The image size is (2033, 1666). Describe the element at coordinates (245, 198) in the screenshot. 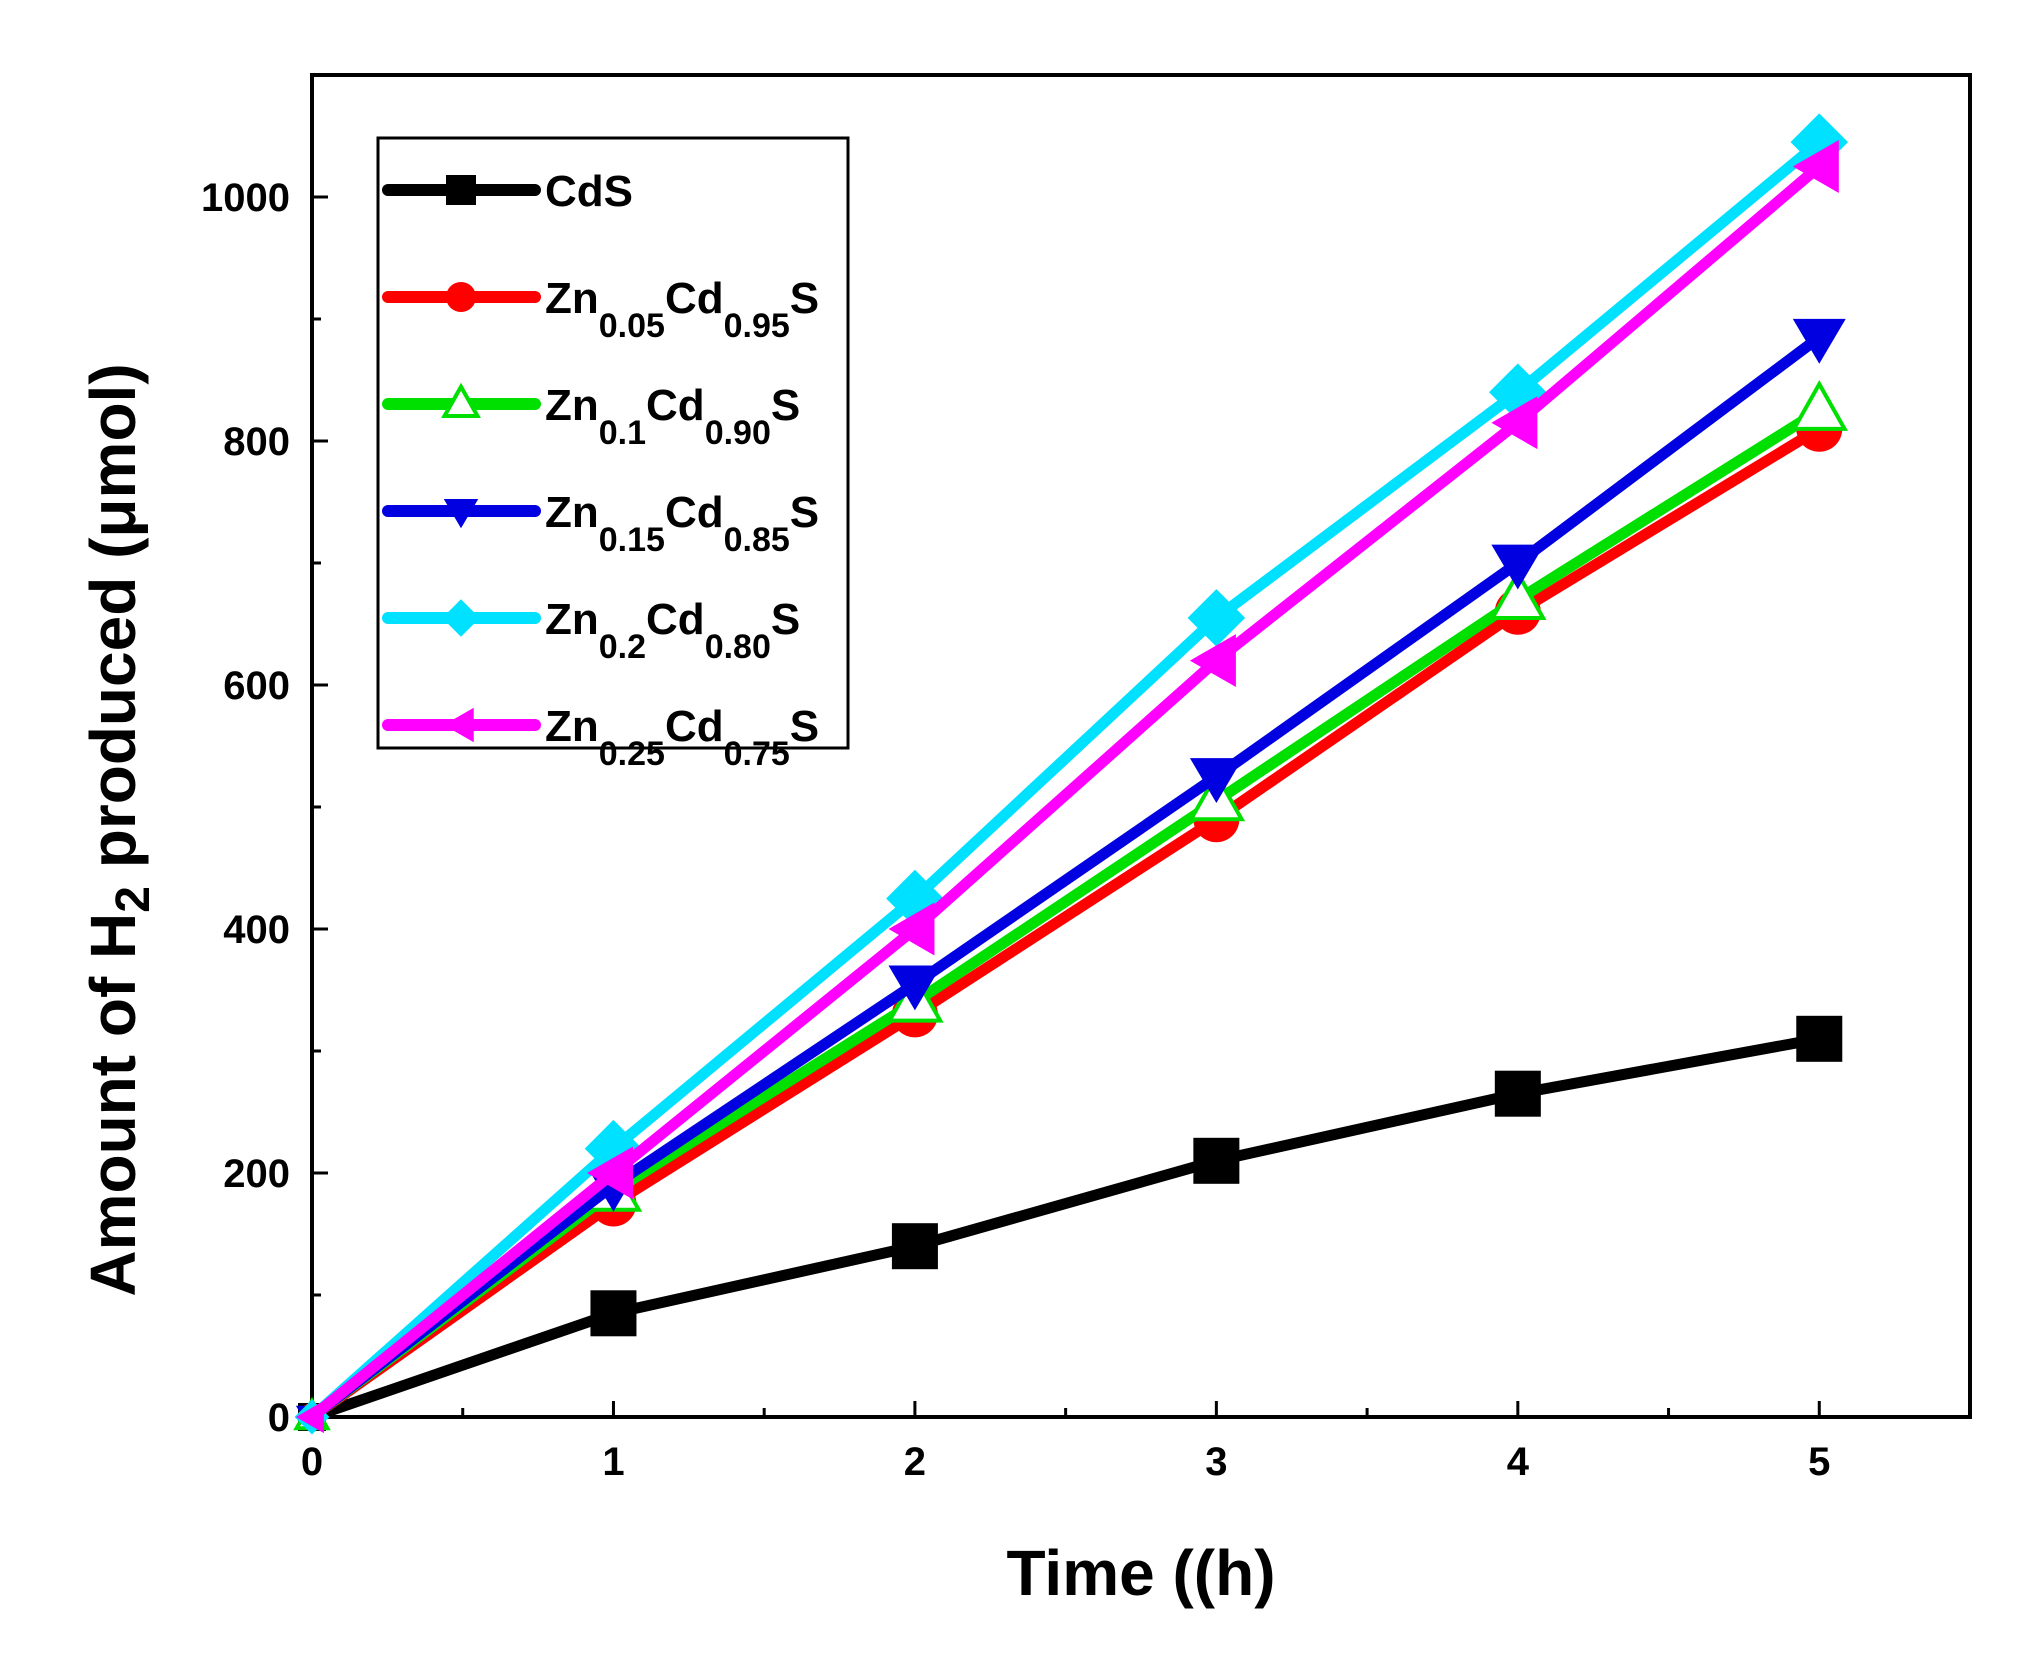

I see `y-tick-label: 1000` at that location.